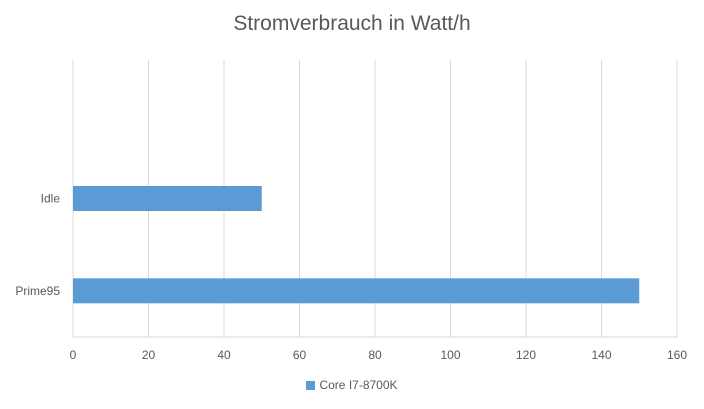 The width and height of the screenshot is (704, 409). What do you see at coordinates (375, 355) in the screenshot?
I see `x-tick-label-4: 80` at bounding box center [375, 355].